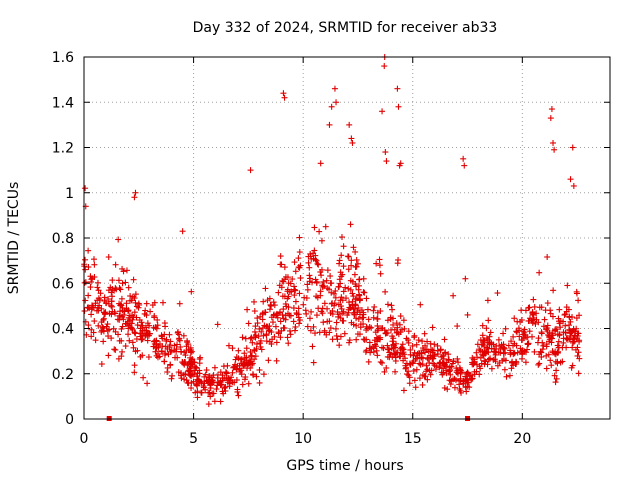  What do you see at coordinates (84, 439) in the screenshot?
I see `x-tick-label: 0` at bounding box center [84, 439].